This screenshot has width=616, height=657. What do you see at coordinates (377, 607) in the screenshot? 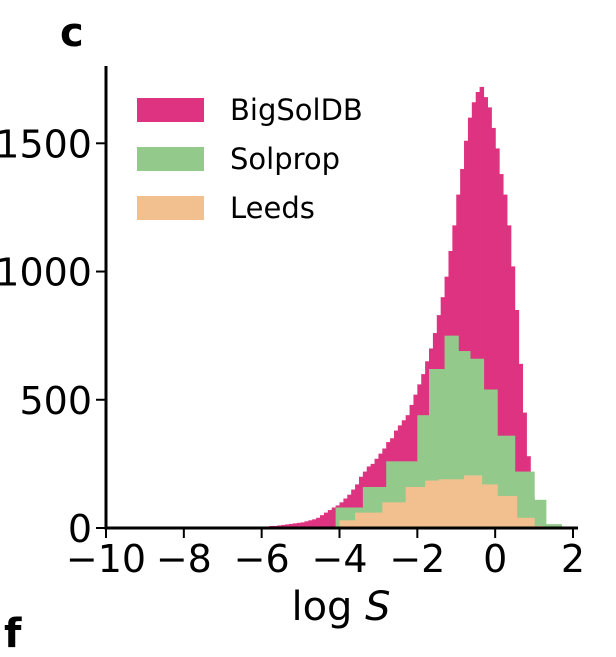
I see `x-axis-title-variable: S` at bounding box center [377, 607].